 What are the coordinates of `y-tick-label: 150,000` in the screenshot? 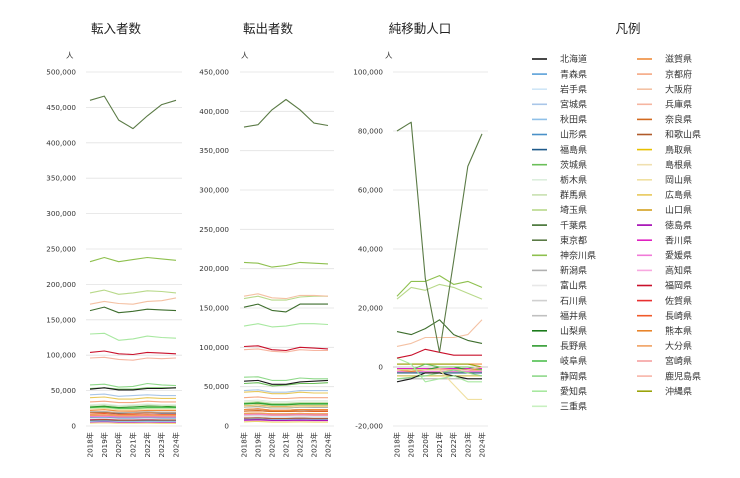 It's located at (214, 308).